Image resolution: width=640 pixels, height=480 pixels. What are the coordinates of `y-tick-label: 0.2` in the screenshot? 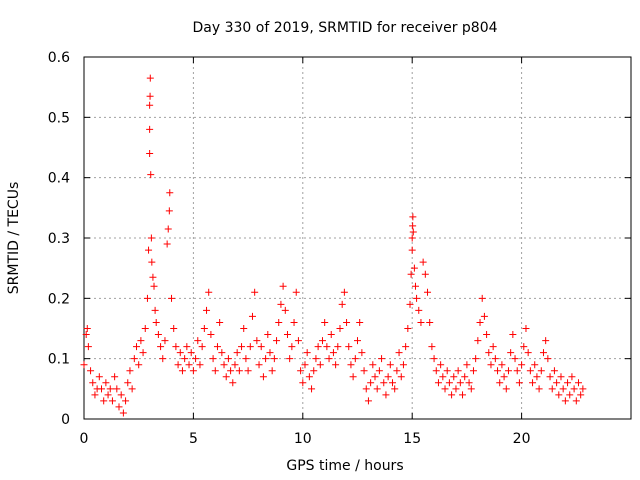 It's located at (59, 299).